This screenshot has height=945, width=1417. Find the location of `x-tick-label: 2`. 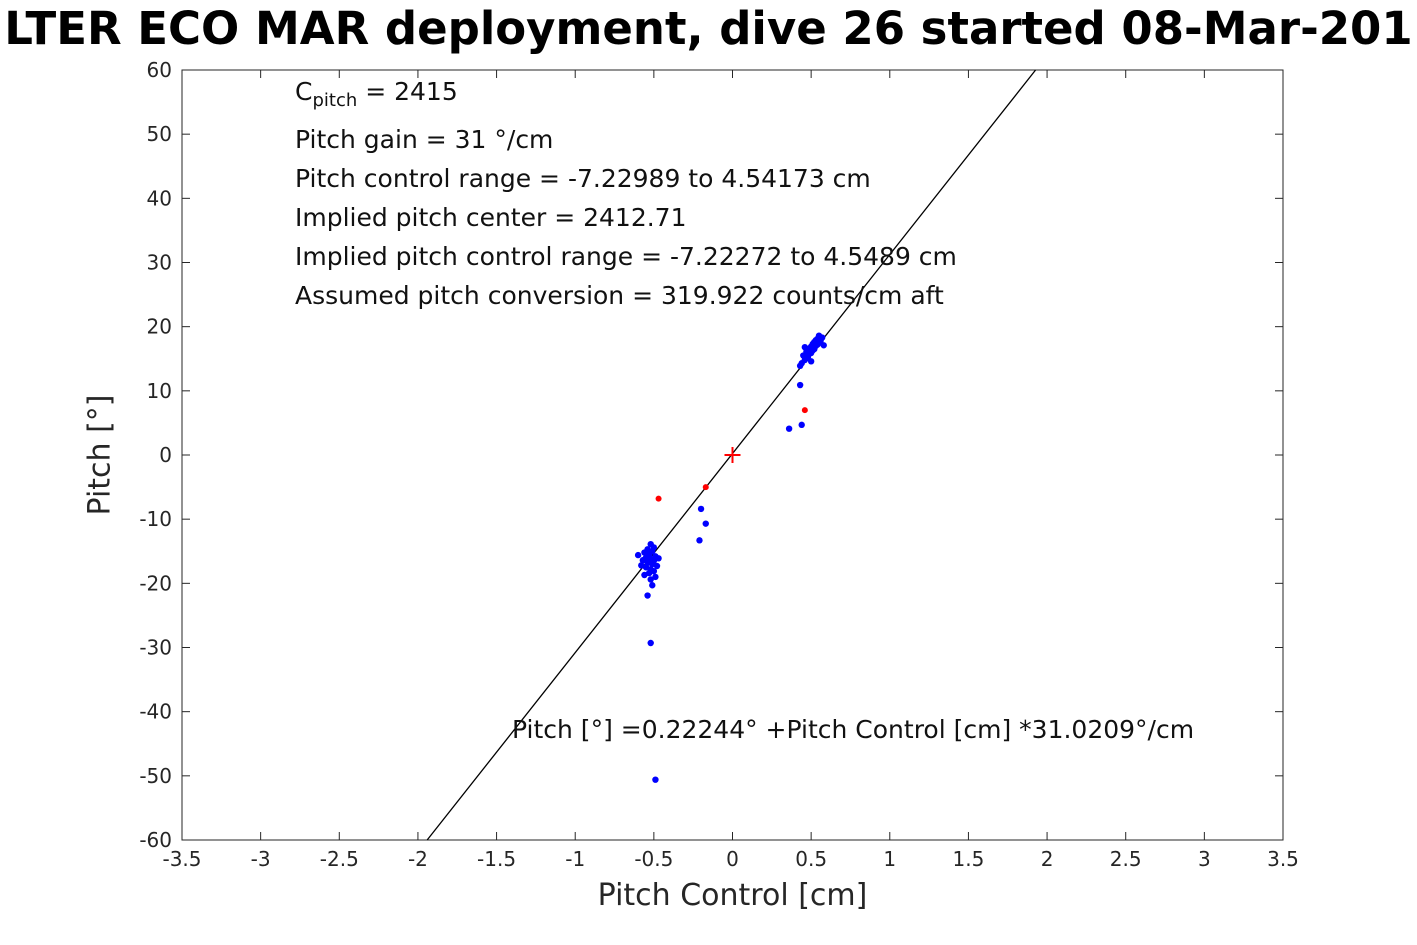

x-tick-label: 2 is located at coordinates (1047, 859).